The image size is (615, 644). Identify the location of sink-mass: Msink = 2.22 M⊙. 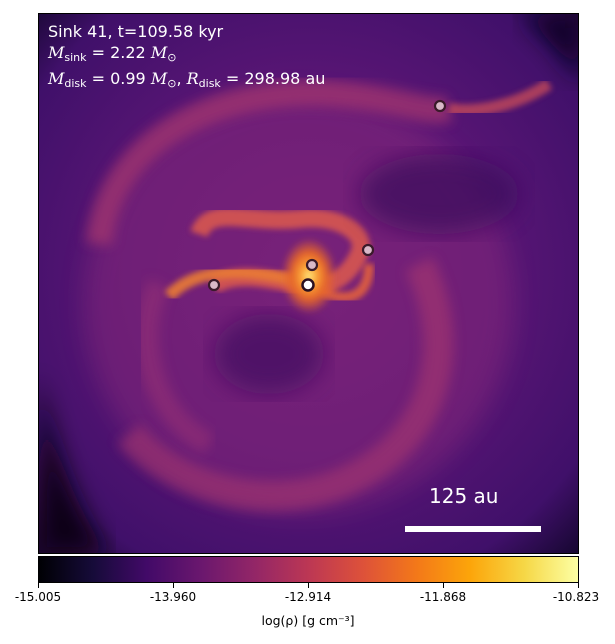
(112, 53).